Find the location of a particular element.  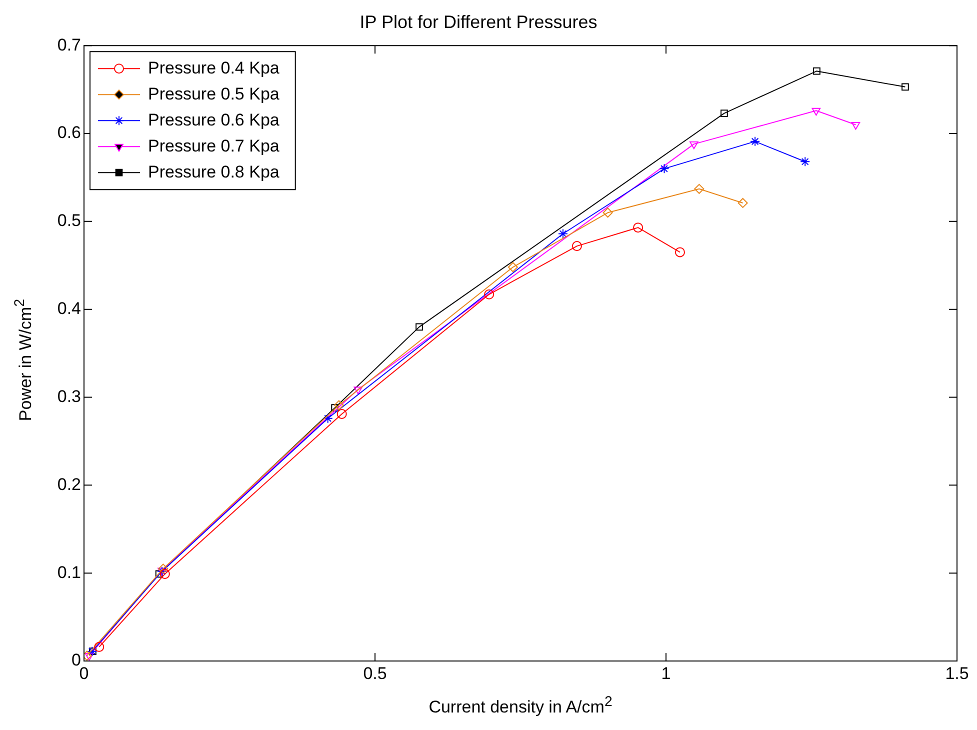

chart-title: IP Plot for Different Pressures is located at coordinates (479, 22).